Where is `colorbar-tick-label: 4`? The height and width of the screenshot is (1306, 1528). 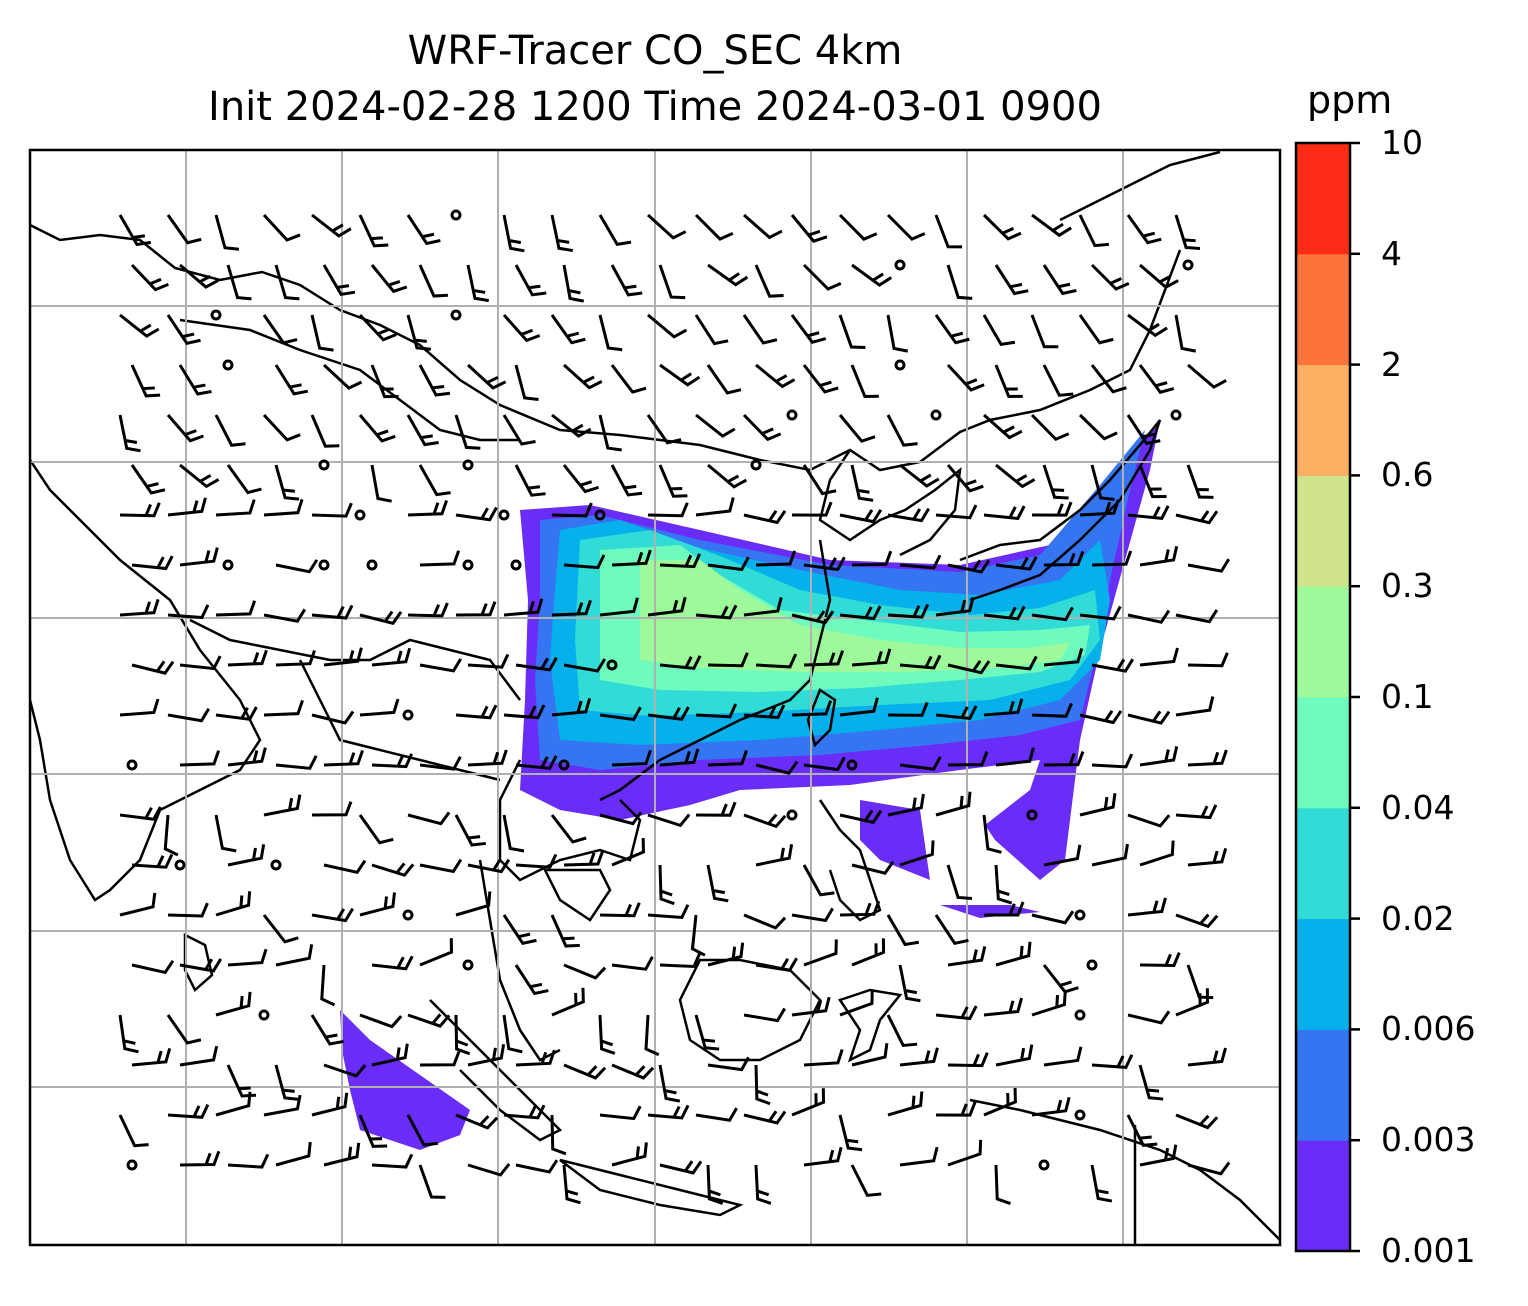 colorbar-tick-label: 4 is located at coordinates (1391, 253).